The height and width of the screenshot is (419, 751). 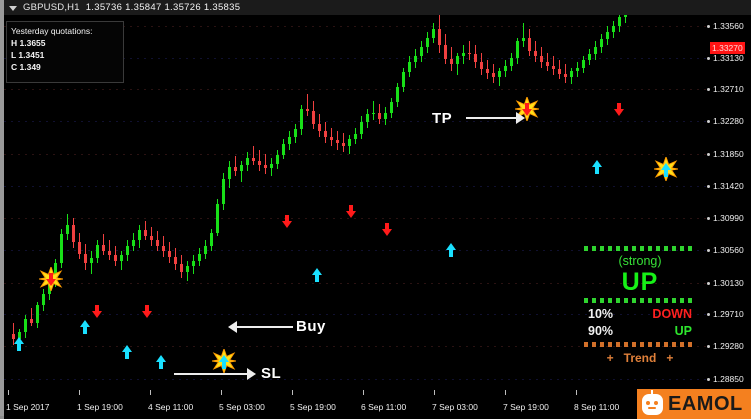 I want to click on buy-annotation-line, so click(x=265, y=327).